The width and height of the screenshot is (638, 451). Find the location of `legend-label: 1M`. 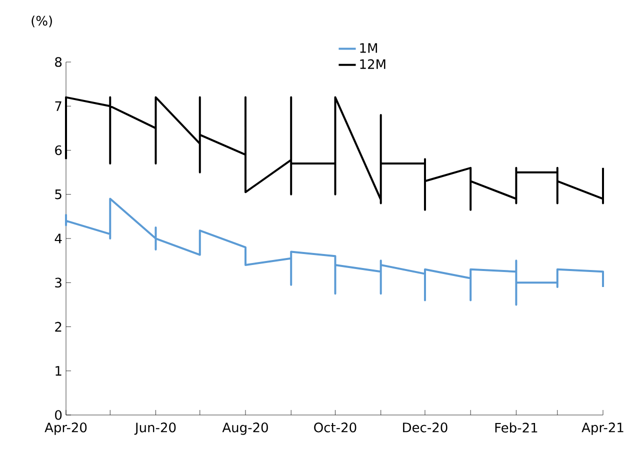

legend-label: 1M is located at coordinates (368, 48).